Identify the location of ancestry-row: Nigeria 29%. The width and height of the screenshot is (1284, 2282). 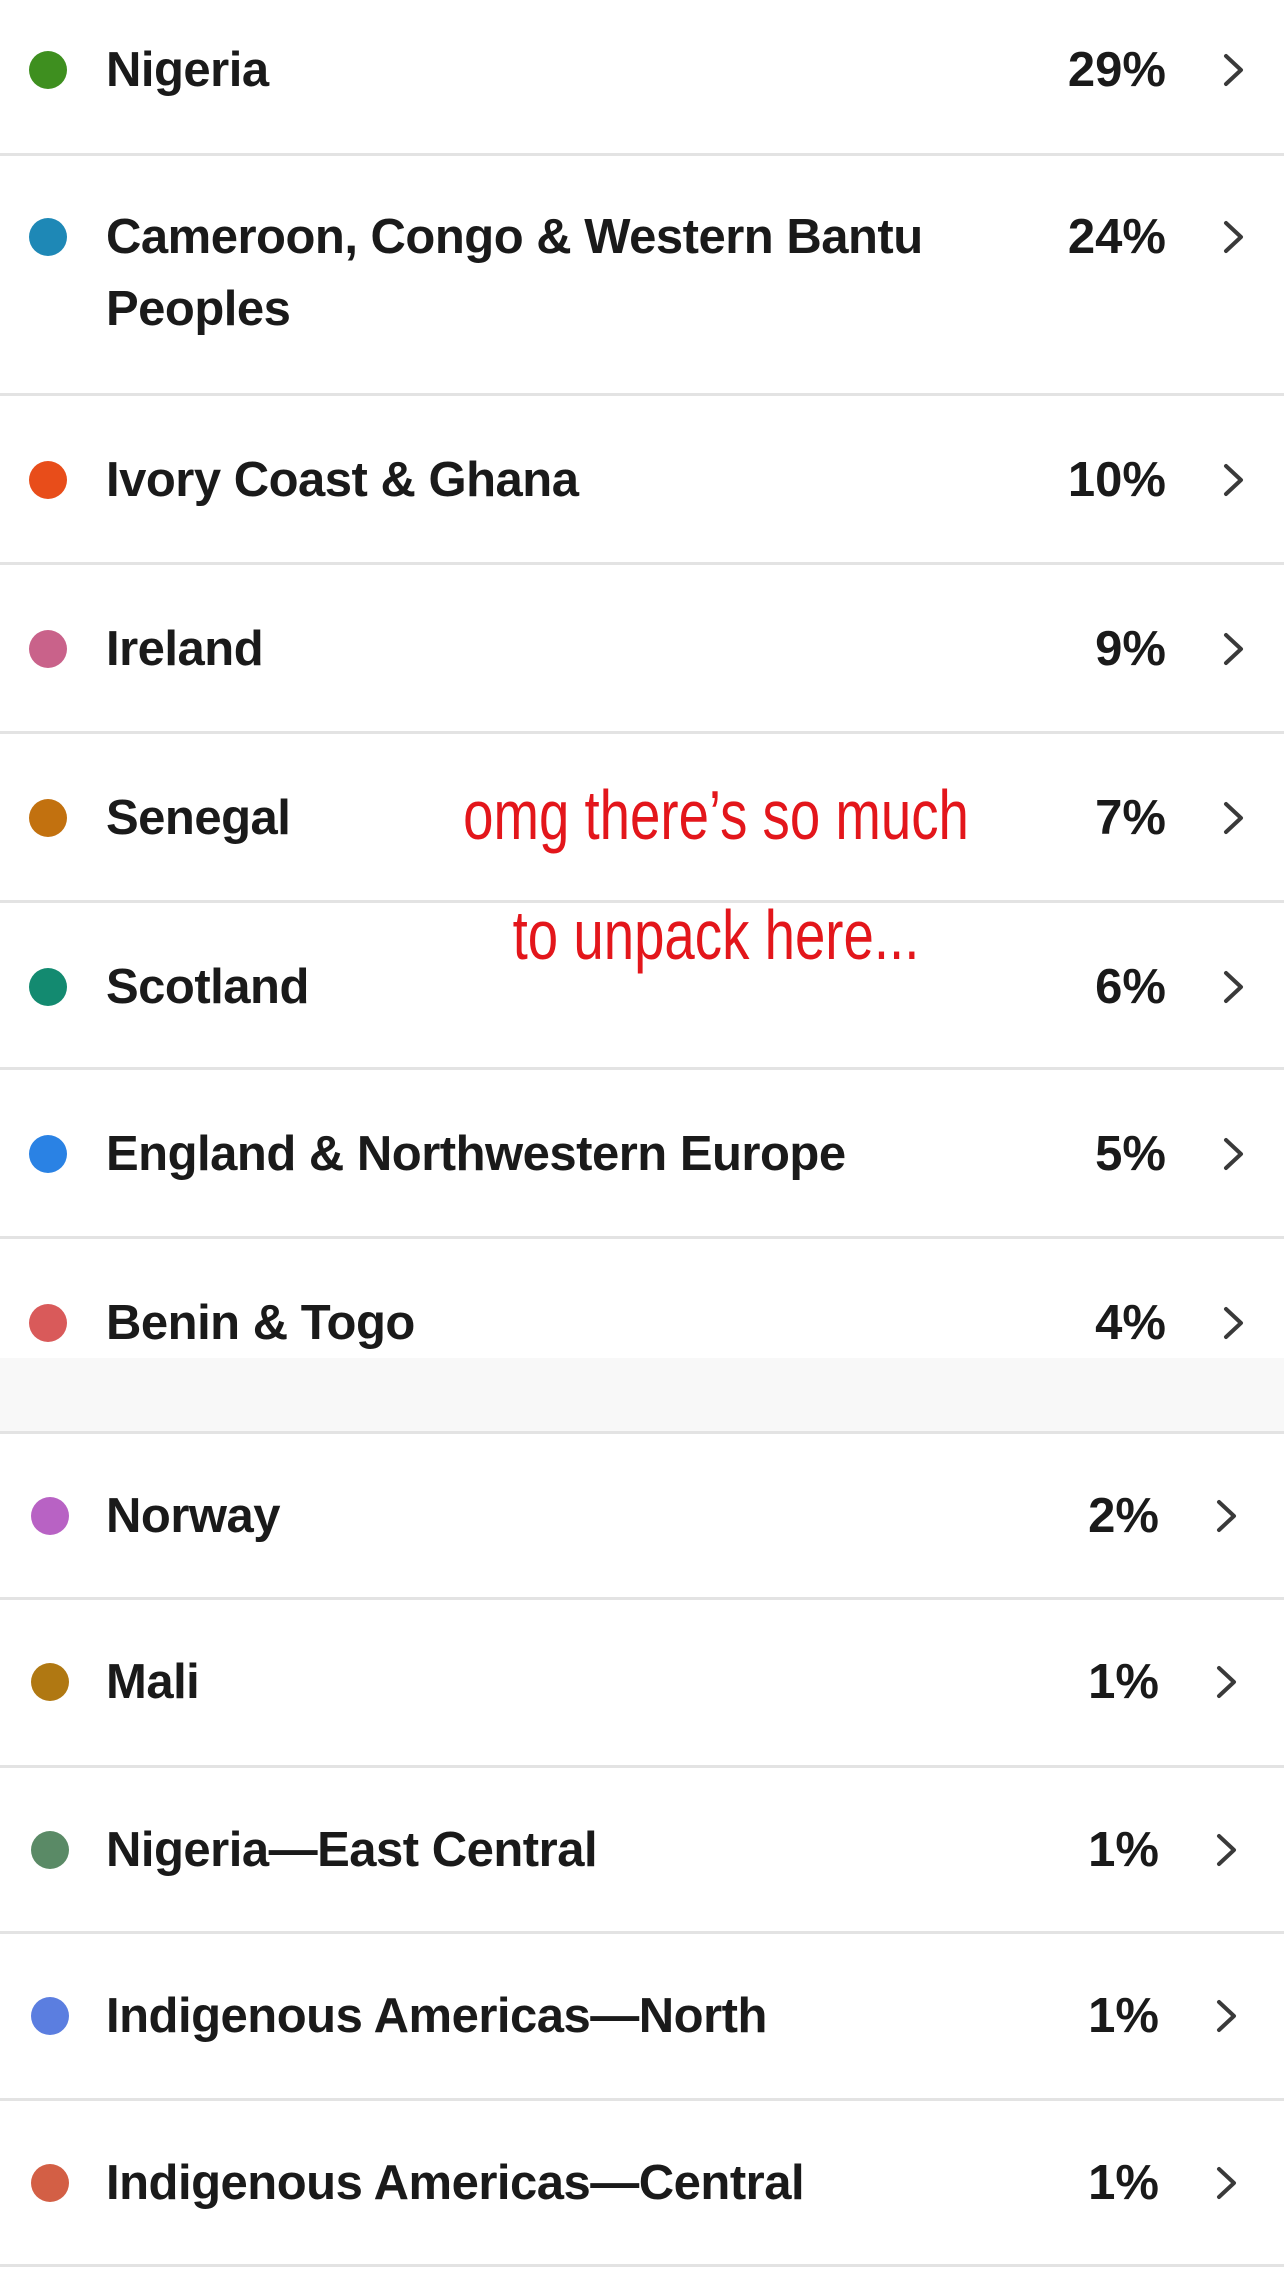
(642, 78).